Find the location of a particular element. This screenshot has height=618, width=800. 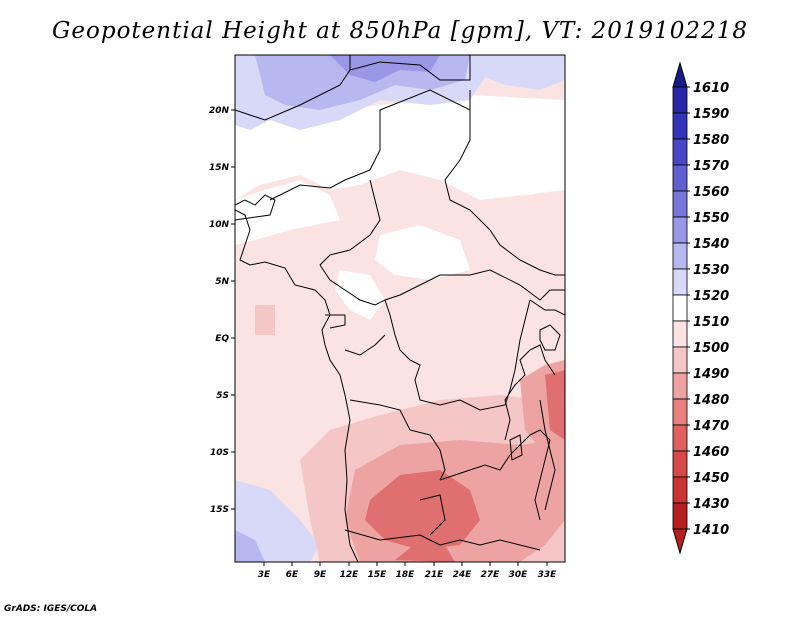

lon-label-30e: 30E is located at coordinates (519, 575).